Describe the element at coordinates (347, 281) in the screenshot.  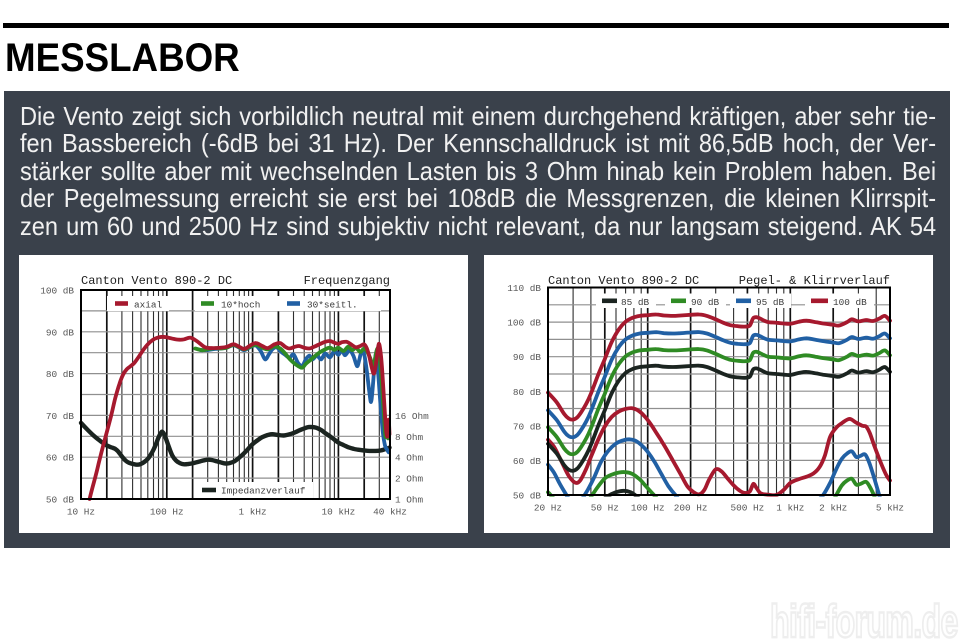
I see `svg-text: Frequenzgang` at that location.